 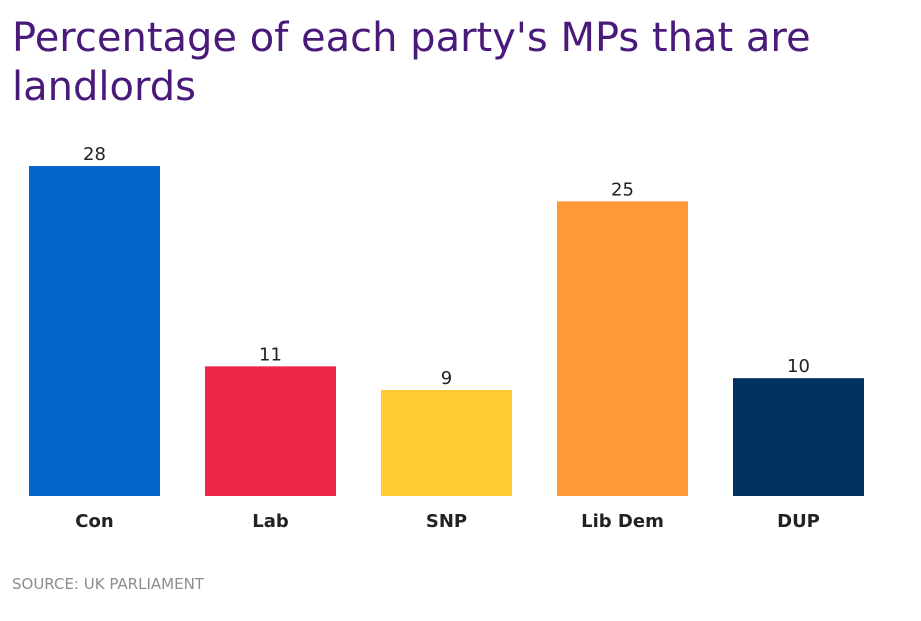 I want to click on category-label-snp: SNP, so click(x=446, y=521).